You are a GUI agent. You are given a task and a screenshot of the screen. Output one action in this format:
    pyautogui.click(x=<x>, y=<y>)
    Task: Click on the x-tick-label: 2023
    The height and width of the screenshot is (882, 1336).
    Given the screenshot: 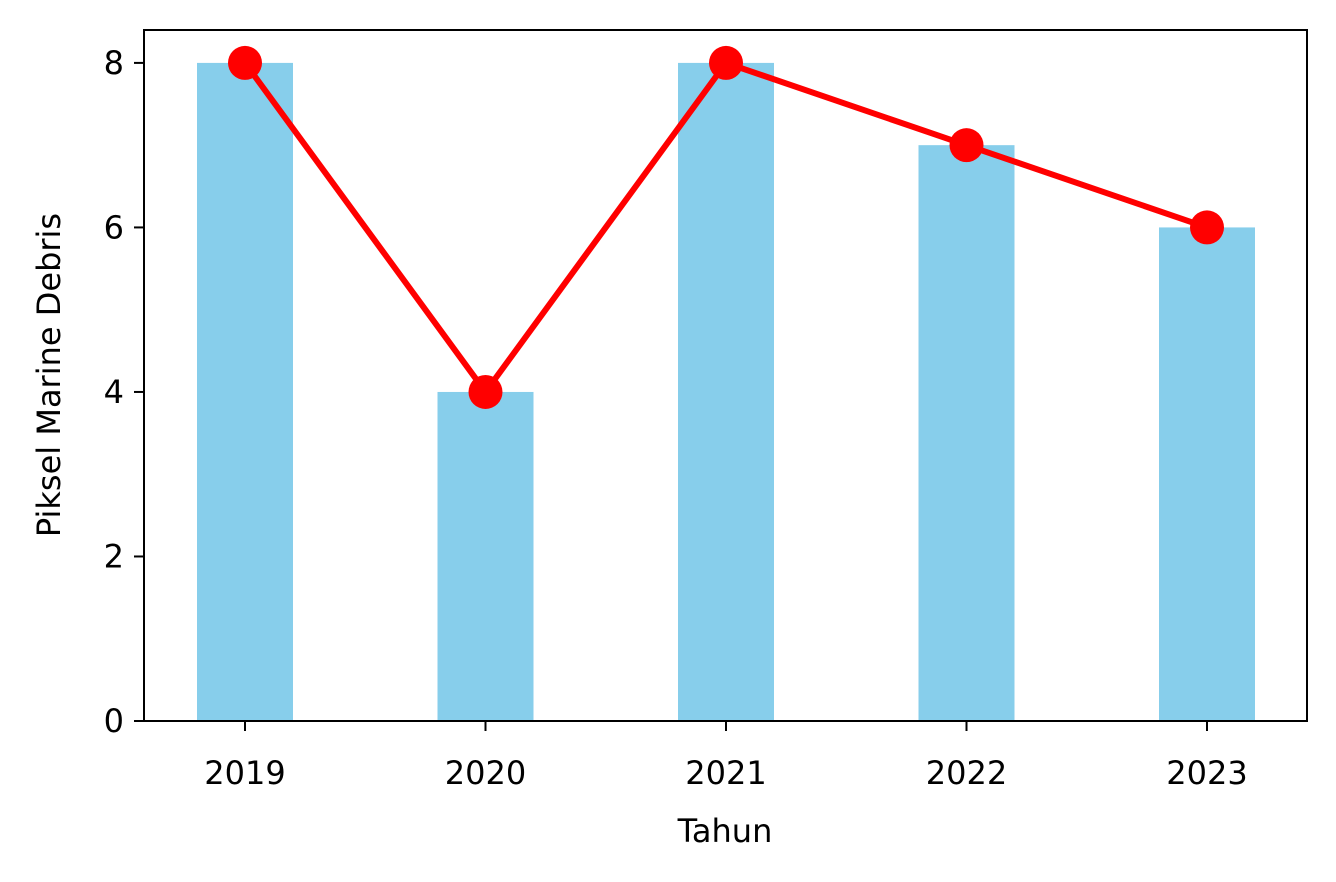 What is the action you would take?
    pyautogui.click(x=1206, y=773)
    